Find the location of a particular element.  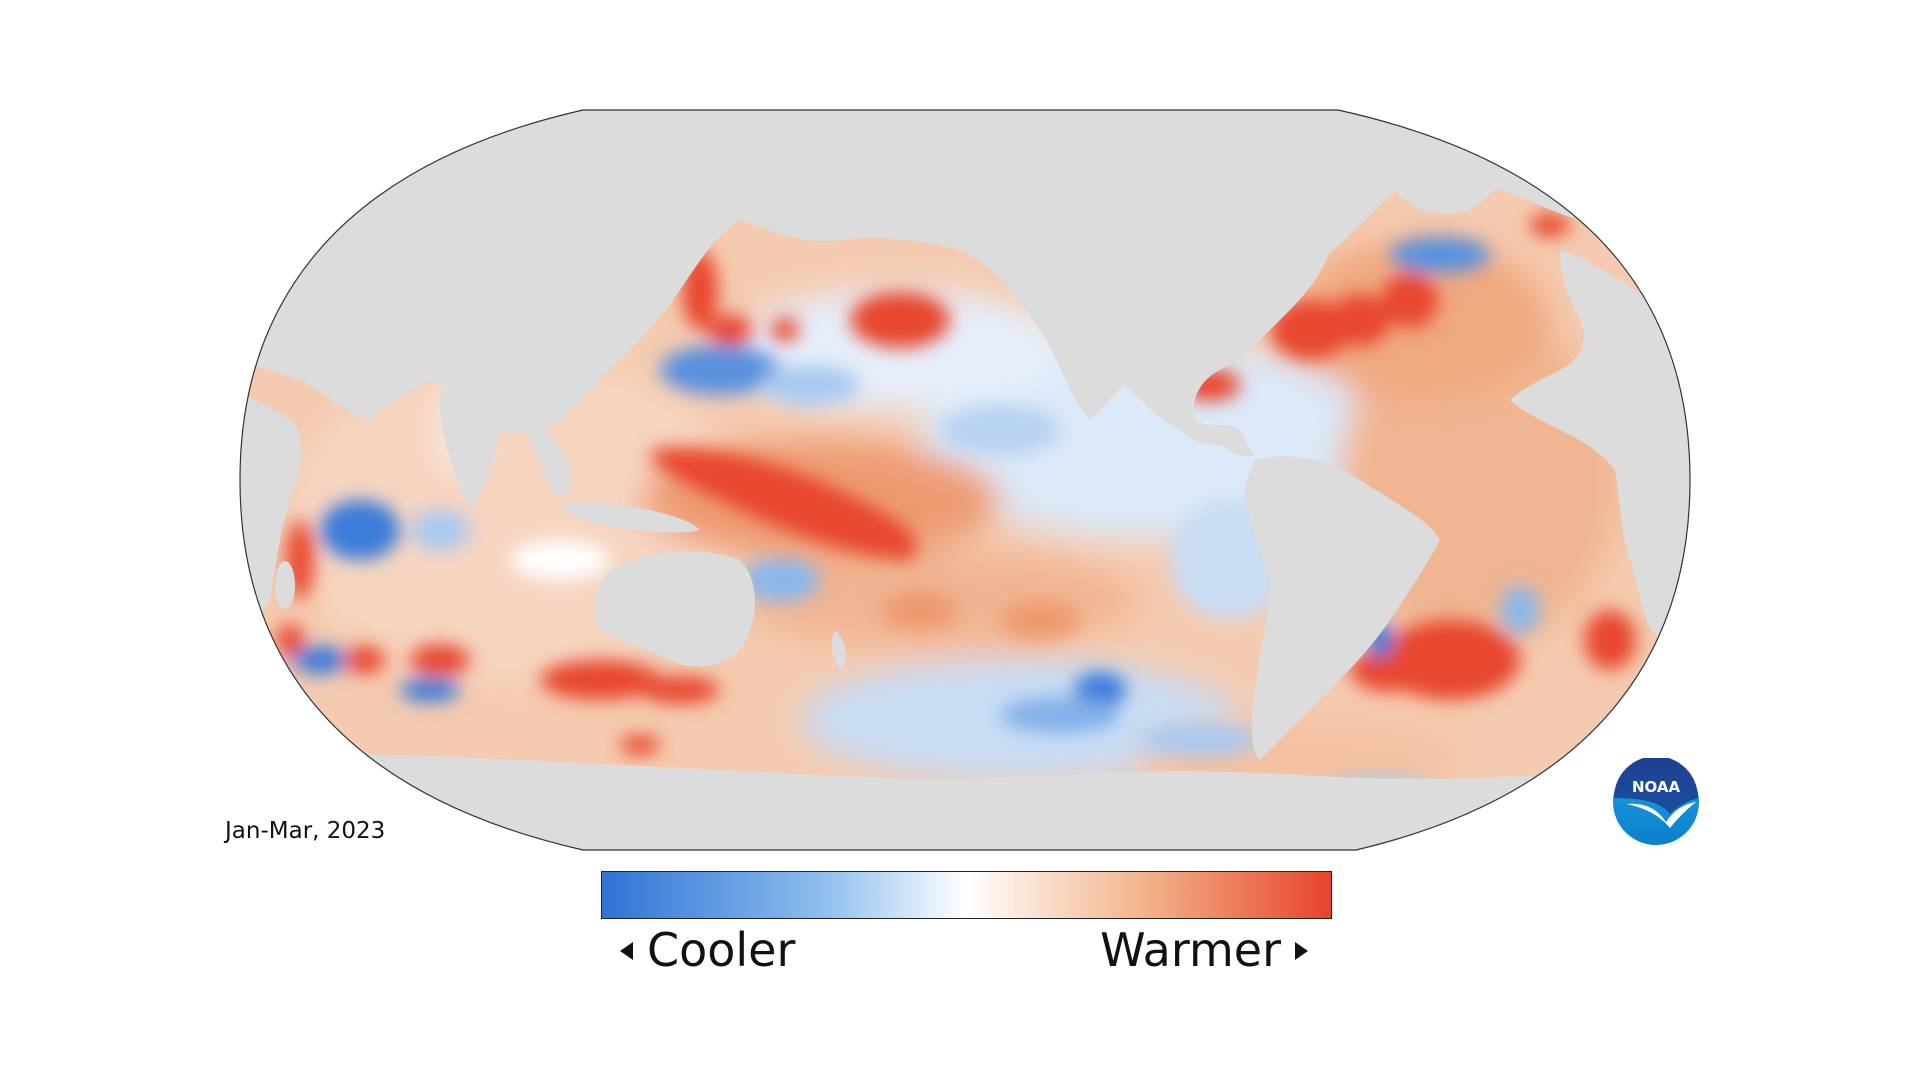

madagascar is located at coordinates (285, 585).